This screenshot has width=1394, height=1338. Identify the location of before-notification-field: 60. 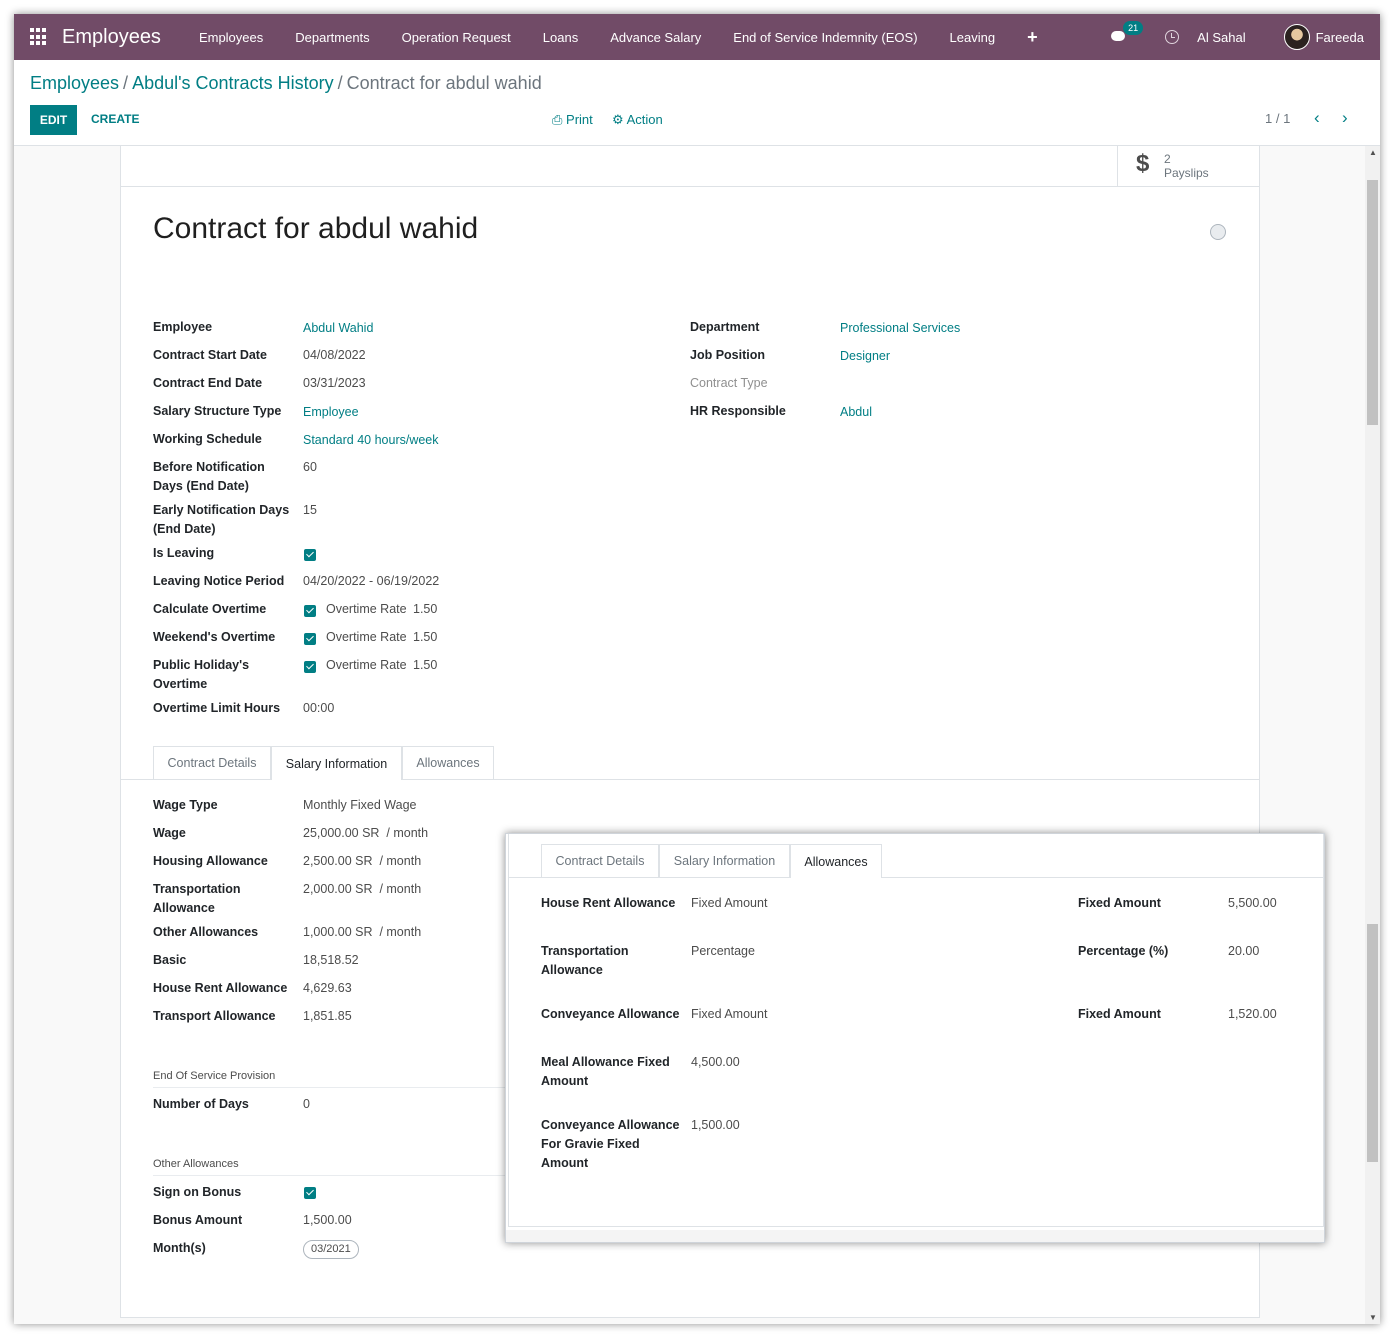
(310, 467).